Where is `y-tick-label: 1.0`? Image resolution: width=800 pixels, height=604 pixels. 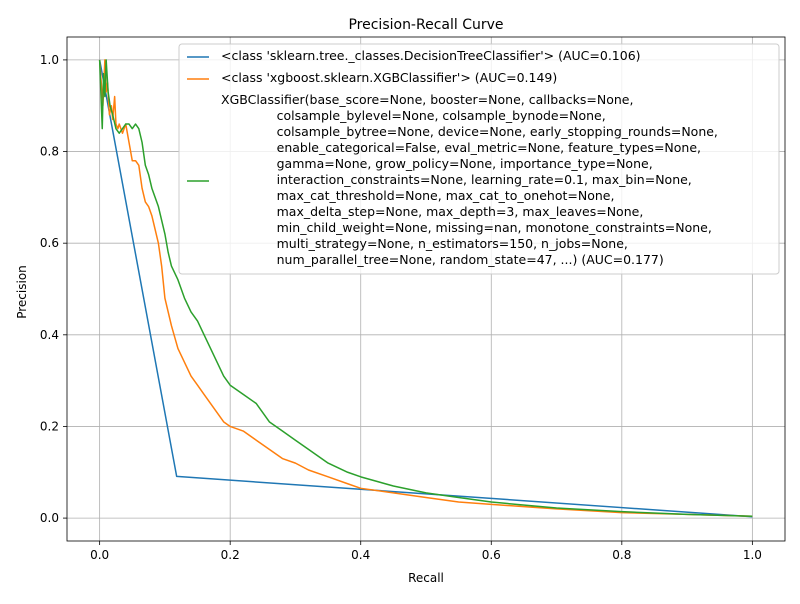
y-tick-label: 1.0 is located at coordinates (49, 60).